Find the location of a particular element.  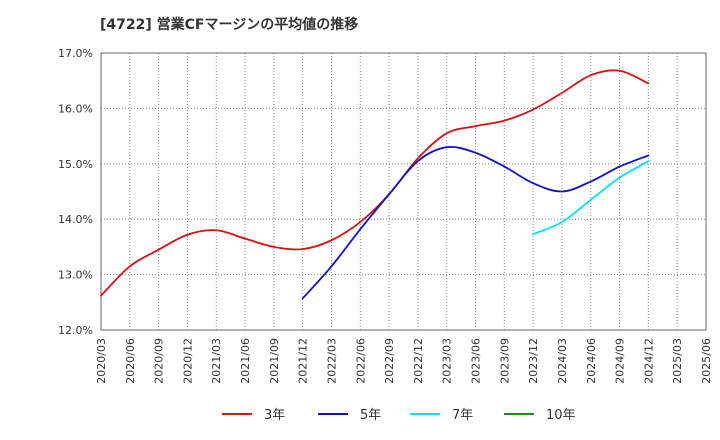

x-tick-label: 2025/03 is located at coordinates (677, 361).